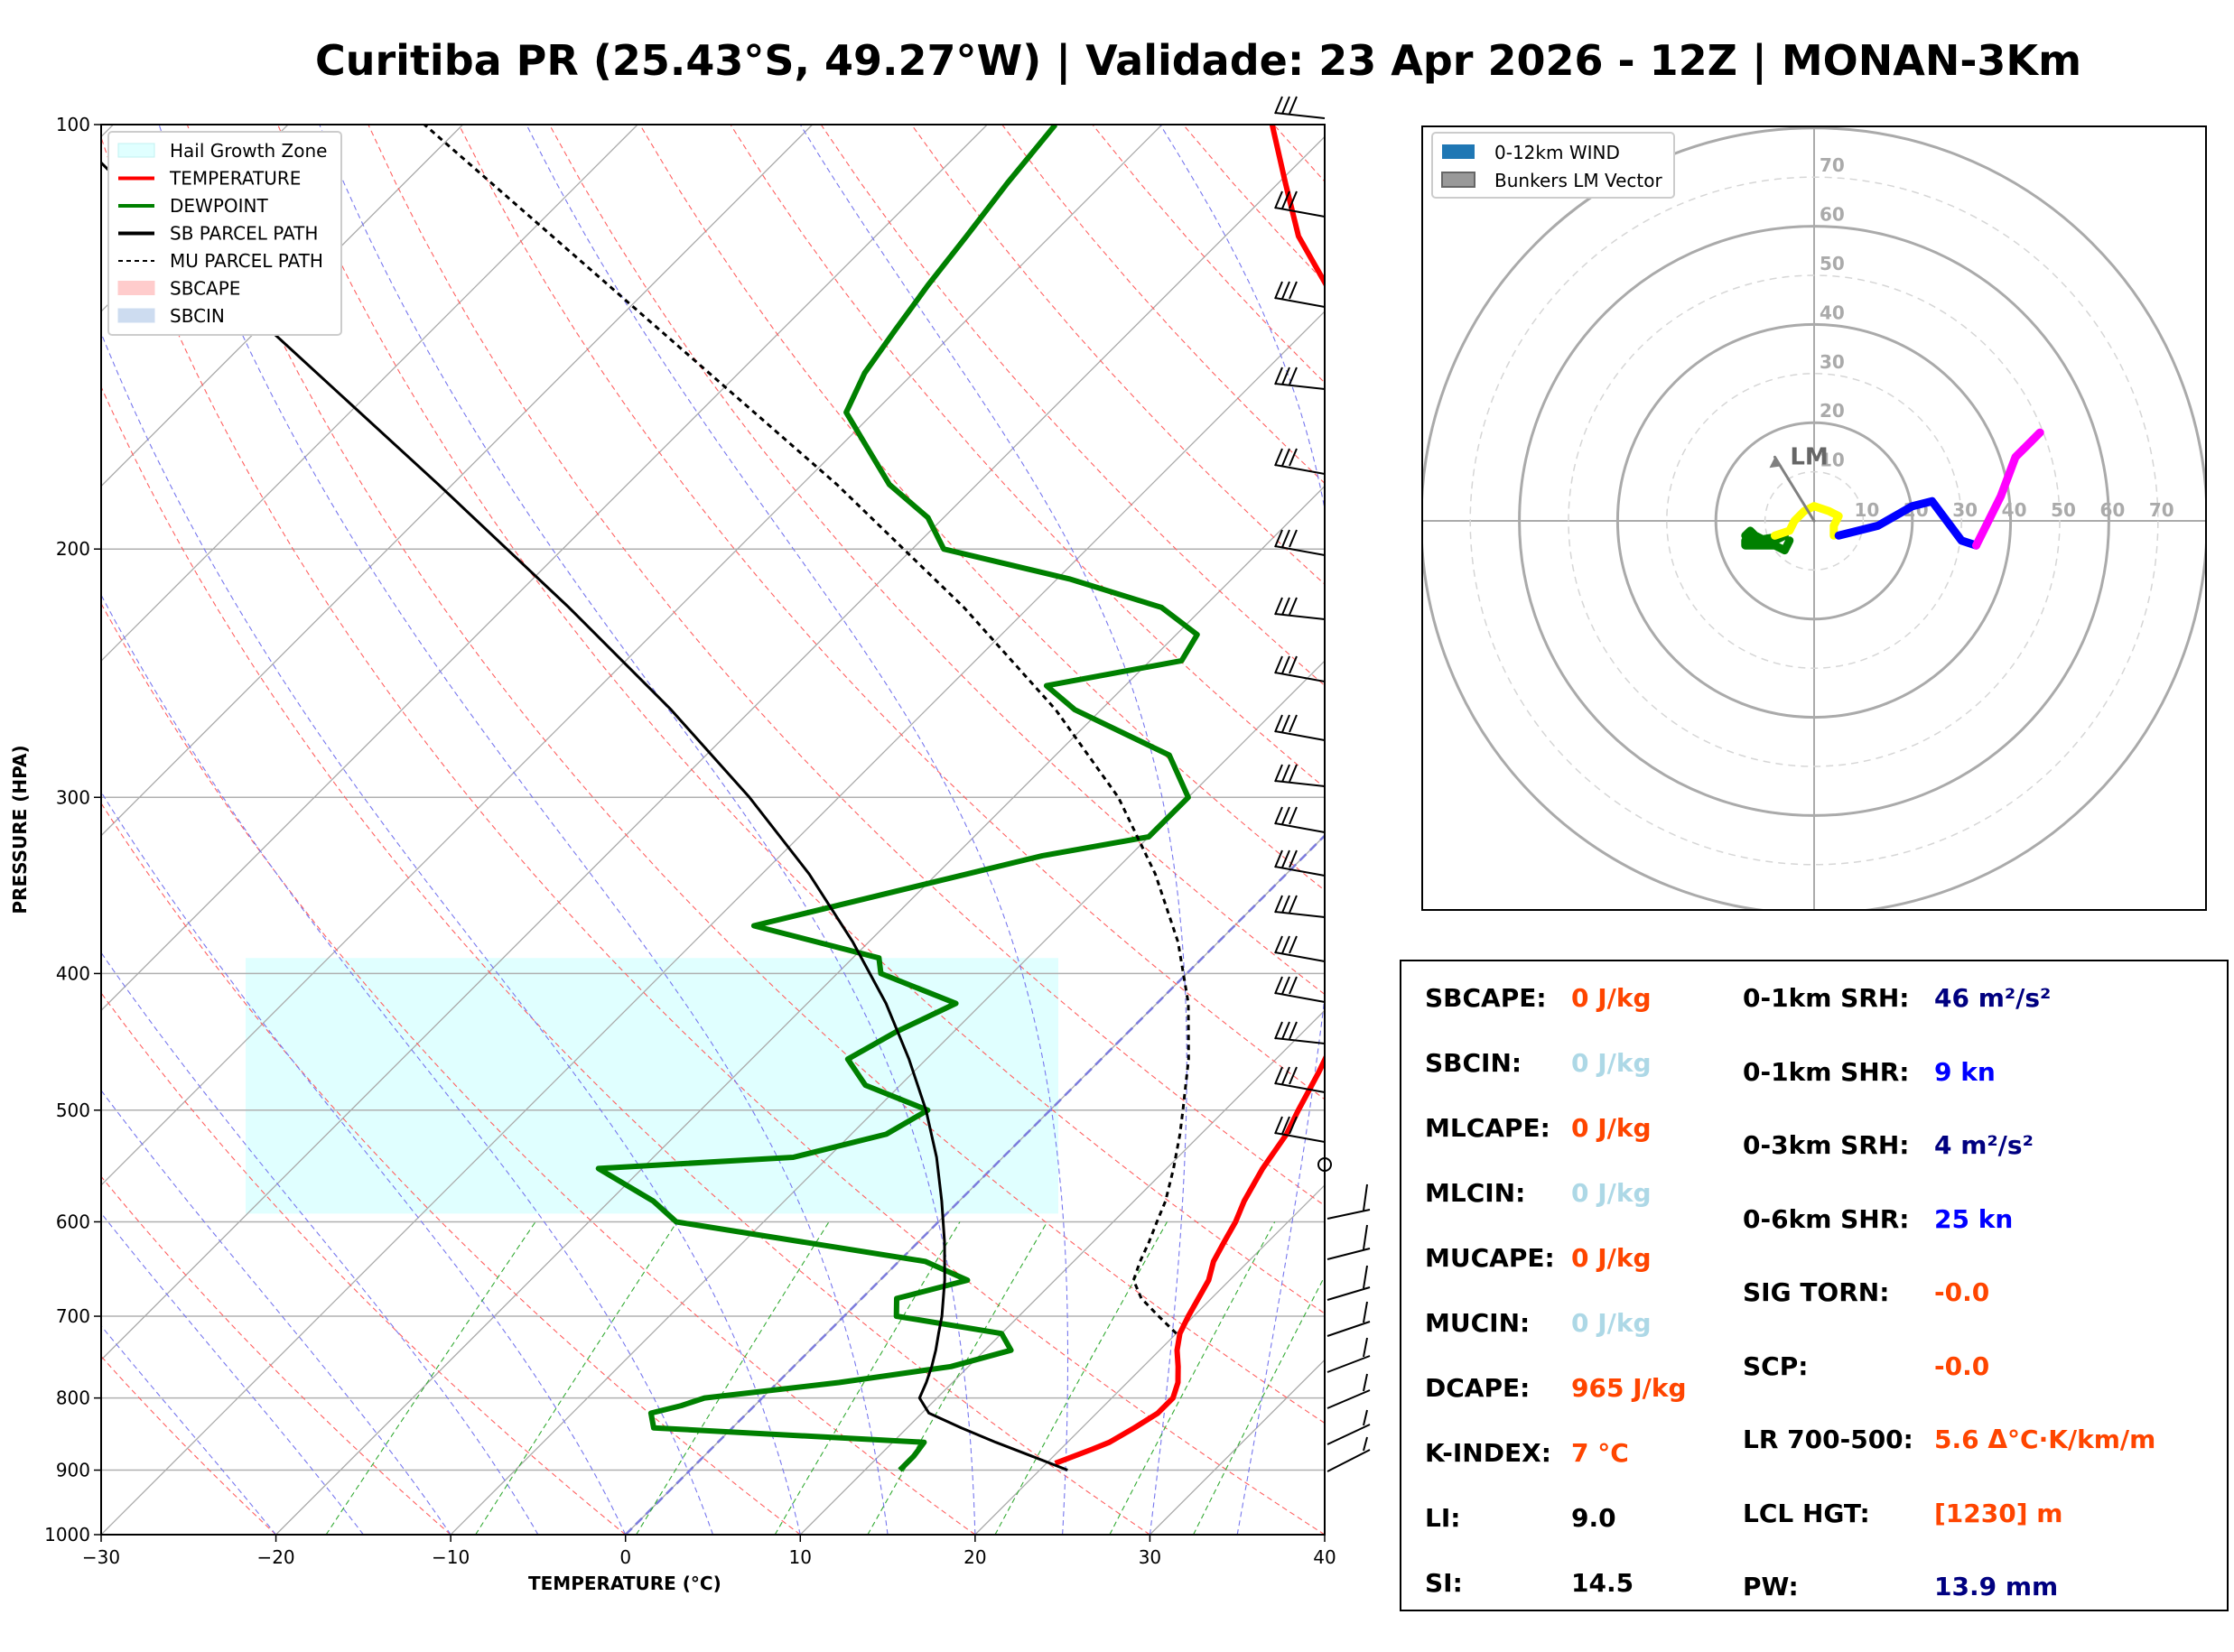 This screenshot has height=1652, width=2234. Describe the element at coordinates (246, 261) in the screenshot. I see `legend-label: MU PARCEL PATH` at that location.